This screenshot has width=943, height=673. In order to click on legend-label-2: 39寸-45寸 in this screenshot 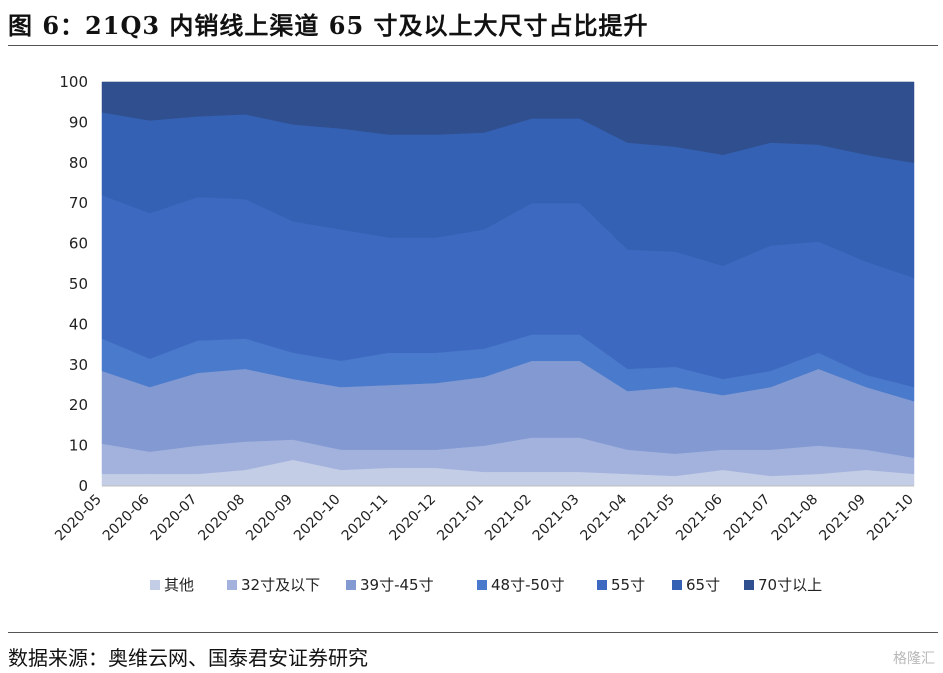, I will do `click(397, 585)`.